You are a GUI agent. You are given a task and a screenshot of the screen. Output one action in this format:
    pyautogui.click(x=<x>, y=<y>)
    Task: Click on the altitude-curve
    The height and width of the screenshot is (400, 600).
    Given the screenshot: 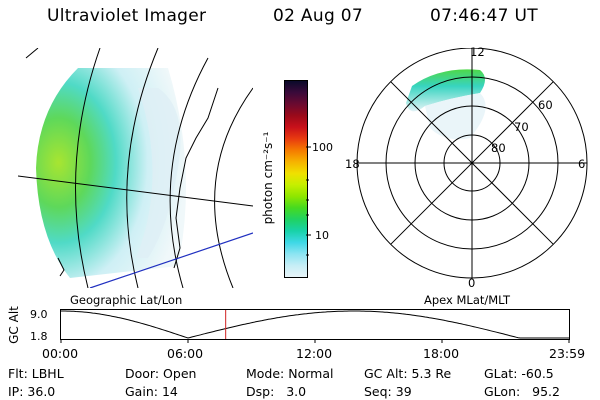 What is the action you would take?
    pyautogui.click(x=315, y=324)
    